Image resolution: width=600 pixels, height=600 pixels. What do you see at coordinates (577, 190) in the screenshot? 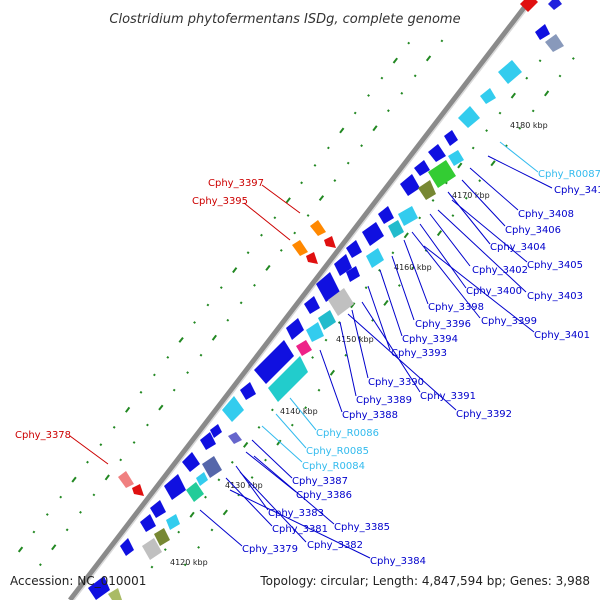
I see `gene-label-reverse: Cphy_3410` at bounding box center [577, 190].